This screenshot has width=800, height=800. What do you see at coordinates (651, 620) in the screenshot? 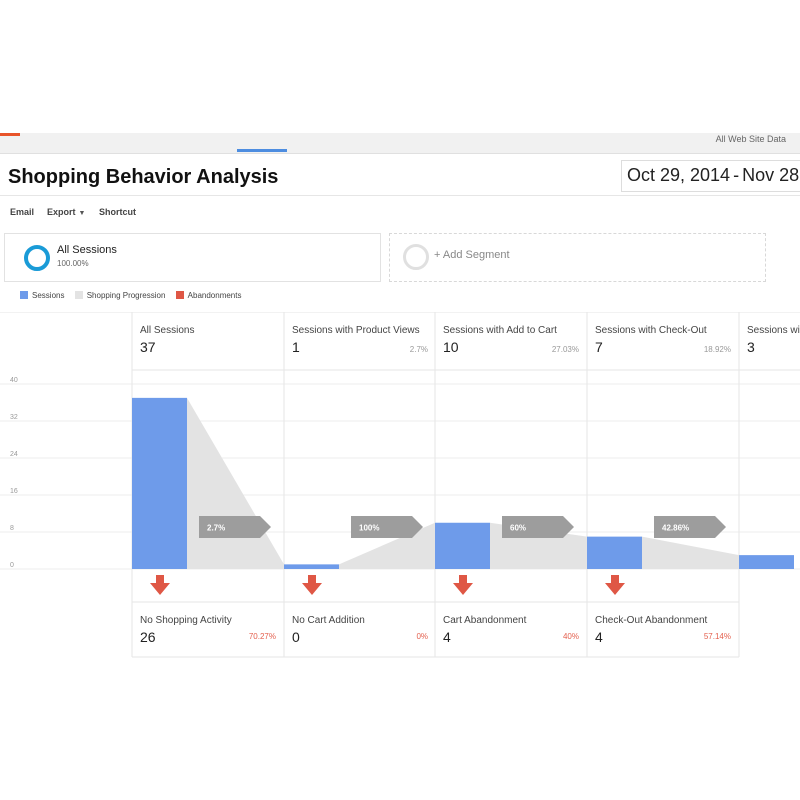
I see `abandonment-name: Check-Out Abandonment` at bounding box center [651, 620].